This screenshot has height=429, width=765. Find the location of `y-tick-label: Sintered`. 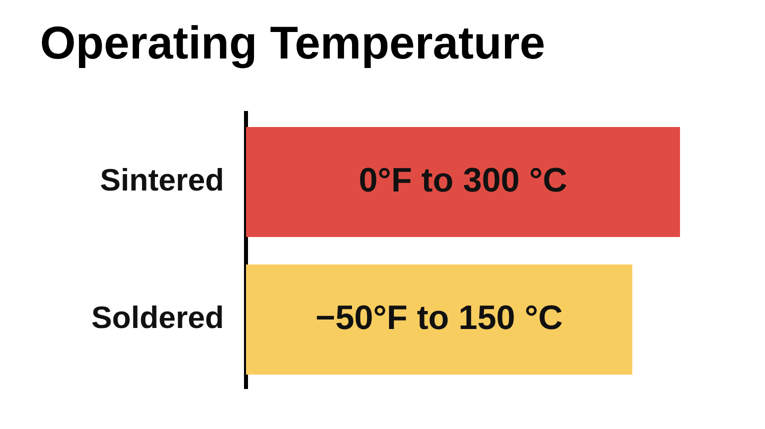

y-tick-label: Sintered is located at coordinates (162, 180).